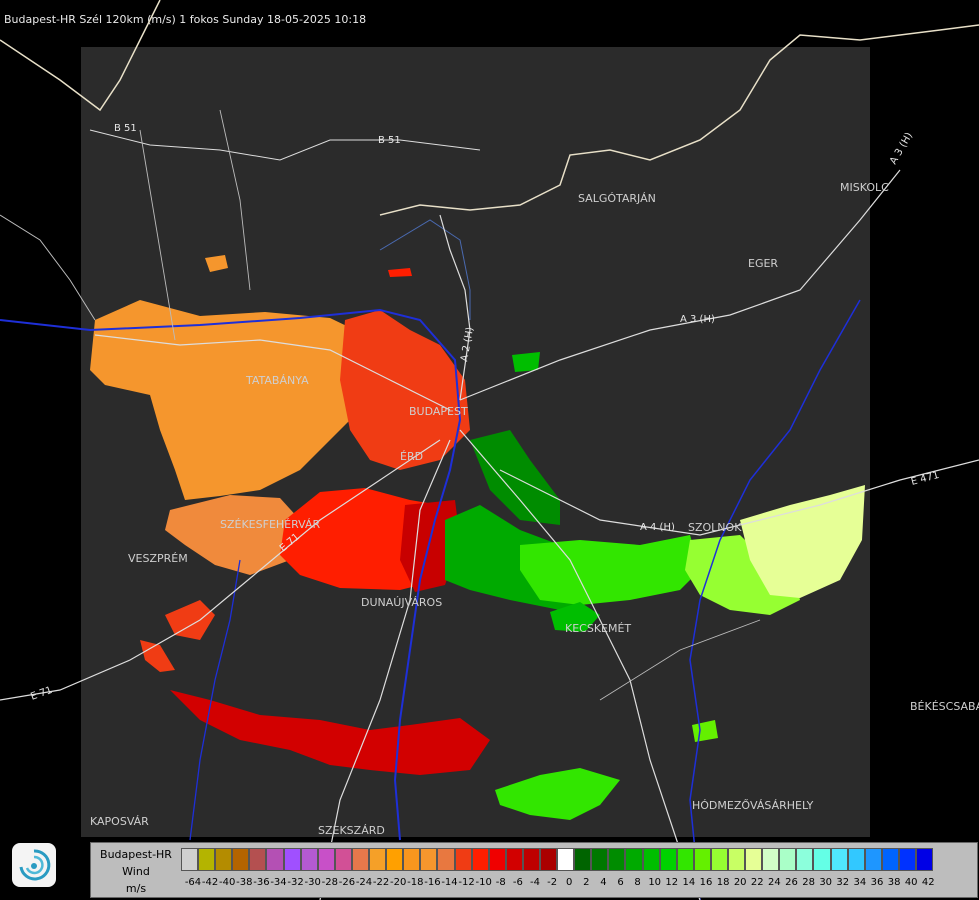 Image resolution: width=979 pixels, height=900 pixels. I want to click on legend-tick-label: 20, so click(740, 882).